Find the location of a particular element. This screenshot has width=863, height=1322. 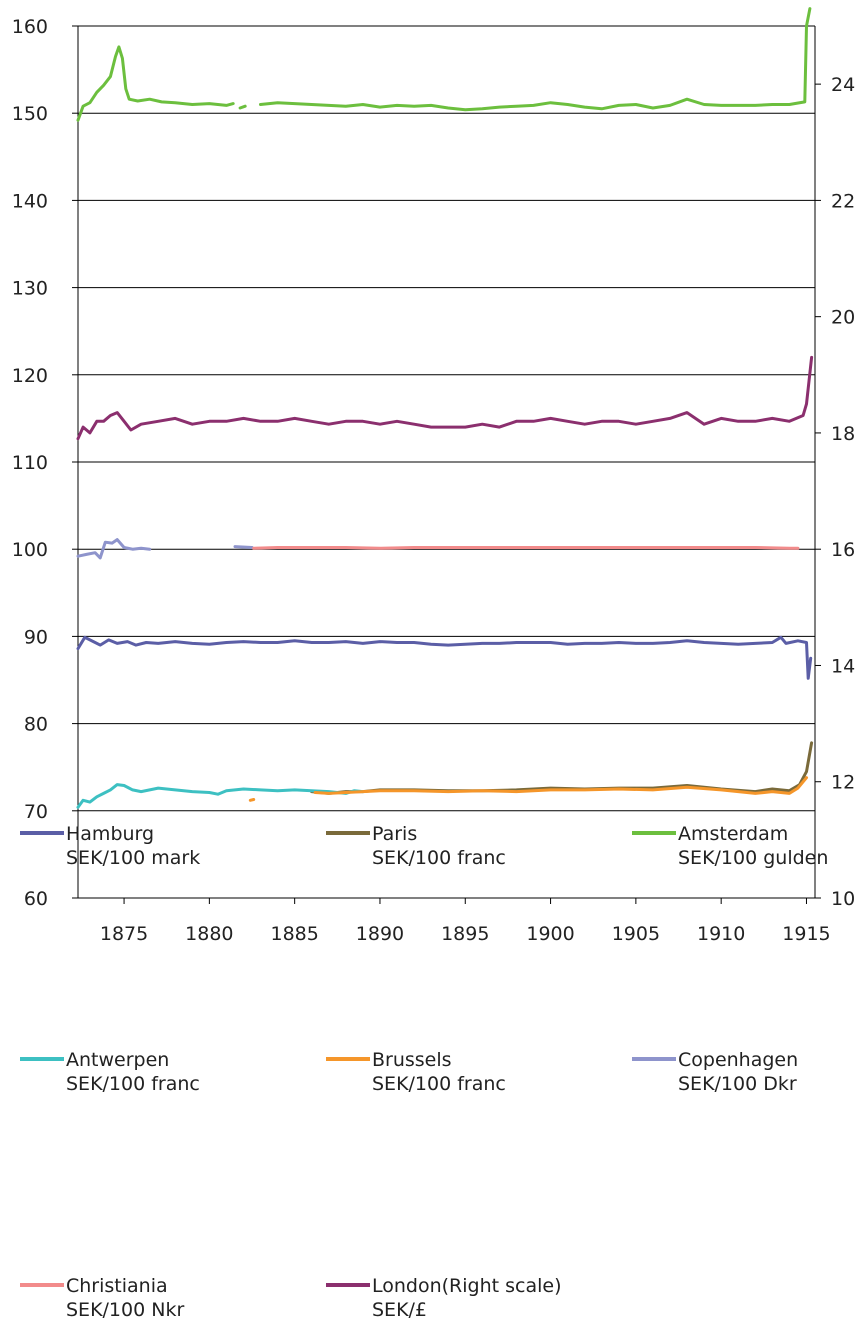

x-tick-label: 1900 is located at coordinates (550, 934).